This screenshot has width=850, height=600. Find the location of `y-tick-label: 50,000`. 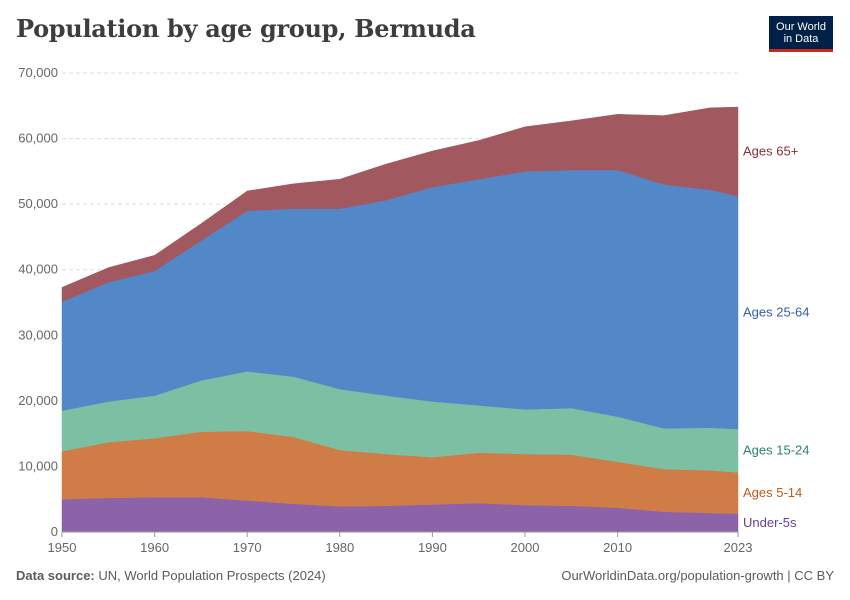

y-tick-label: 50,000 is located at coordinates (38, 203).